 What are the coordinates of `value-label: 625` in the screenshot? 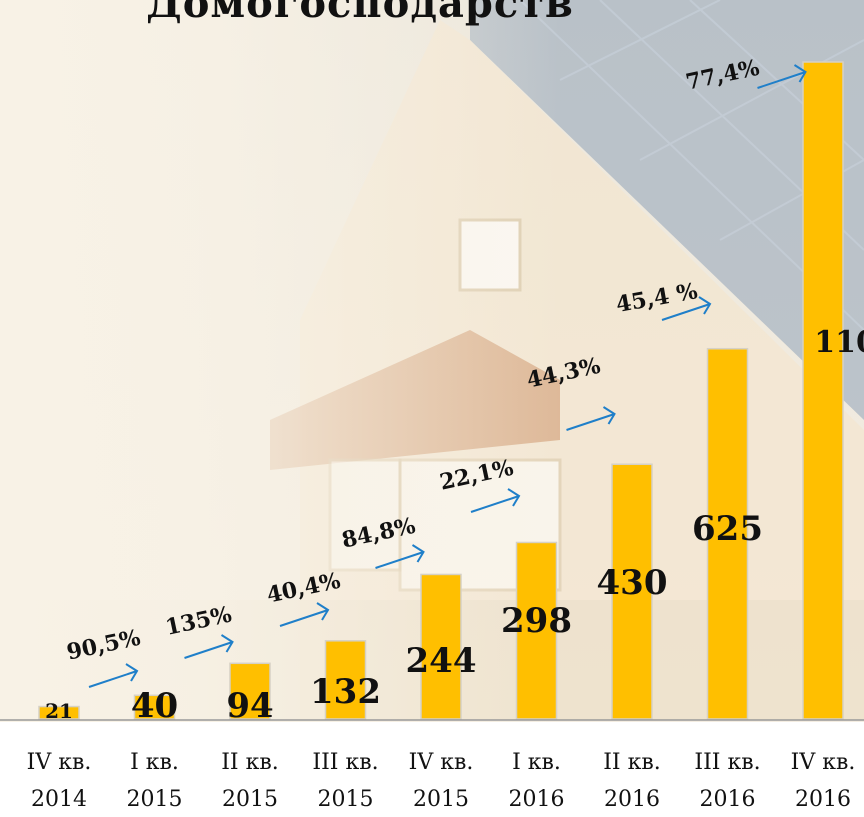 It's located at (727, 529).